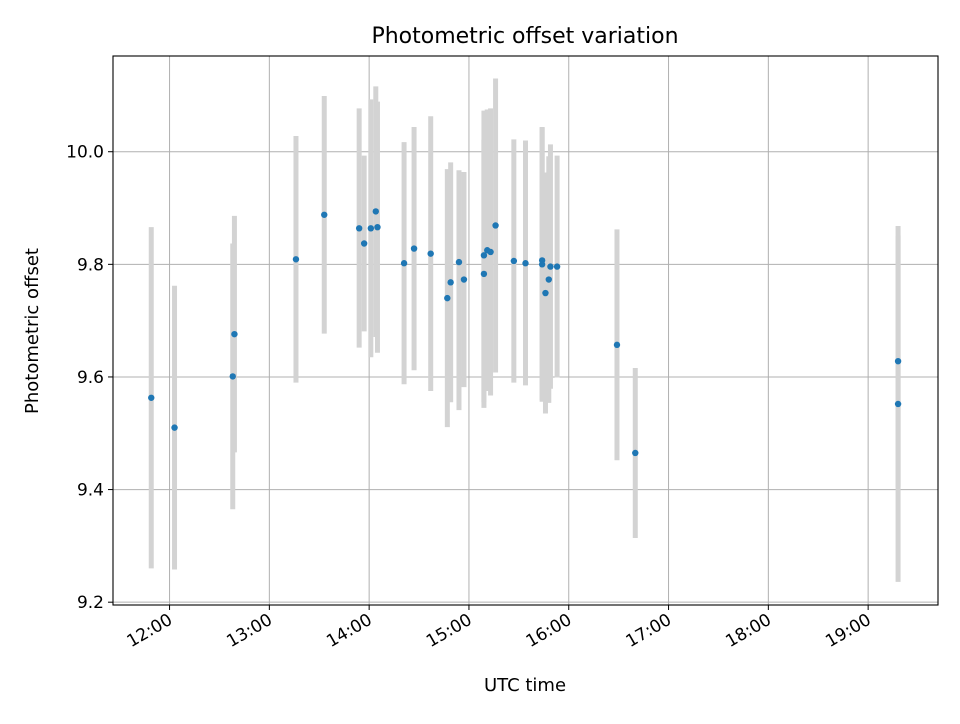 The width and height of the screenshot is (960, 724). I want to click on x-tick-label: 13:00, so click(249, 631).